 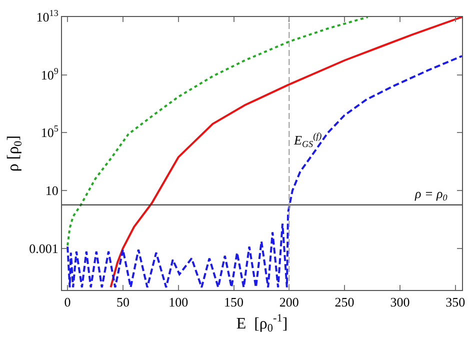 I want to click on x-tick-label: 350, so click(x=456, y=302).